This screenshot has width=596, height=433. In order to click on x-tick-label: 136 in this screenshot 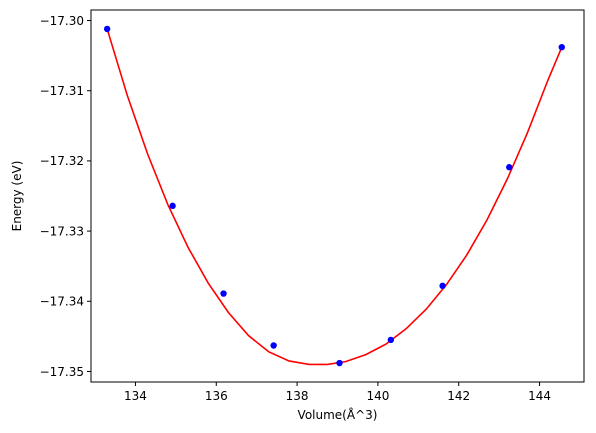, I will do `click(216, 396)`.